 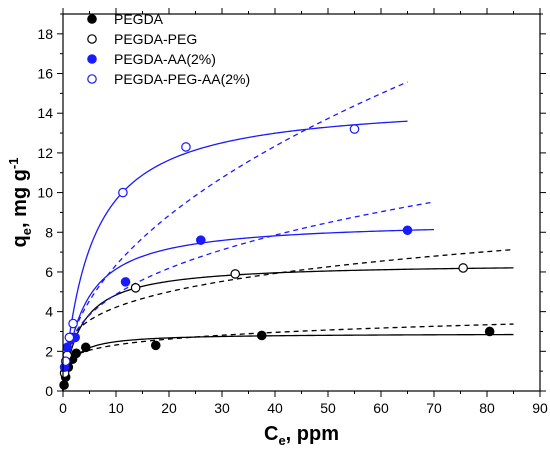 What do you see at coordinates (155, 39) in the screenshot?
I see `legend-label-pegda-peg: PEGDA-PEG` at bounding box center [155, 39].